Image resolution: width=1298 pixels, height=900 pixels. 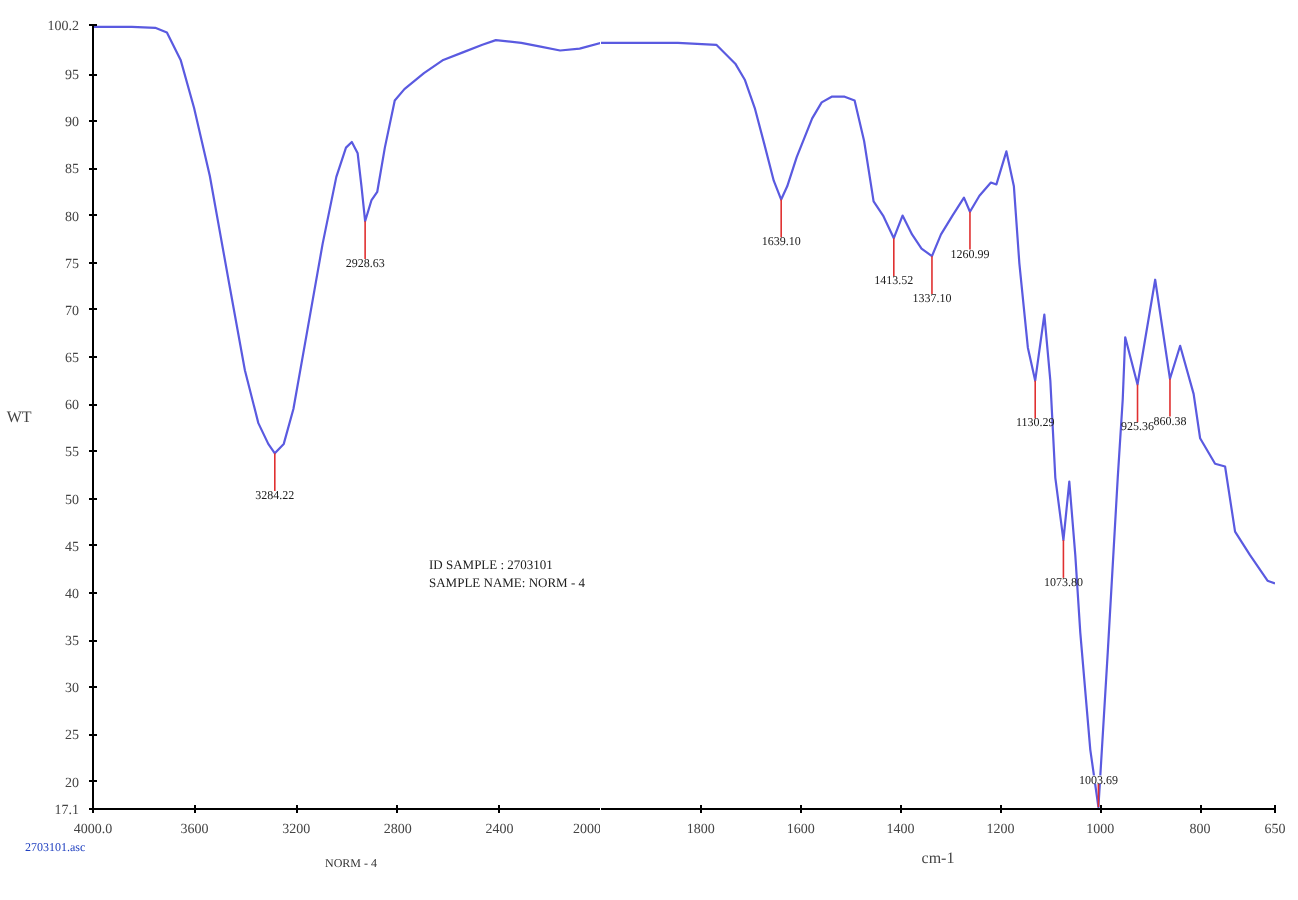 What do you see at coordinates (19, 417) in the screenshot?
I see `y-axis-title: WT` at bounding box center [19, 417].